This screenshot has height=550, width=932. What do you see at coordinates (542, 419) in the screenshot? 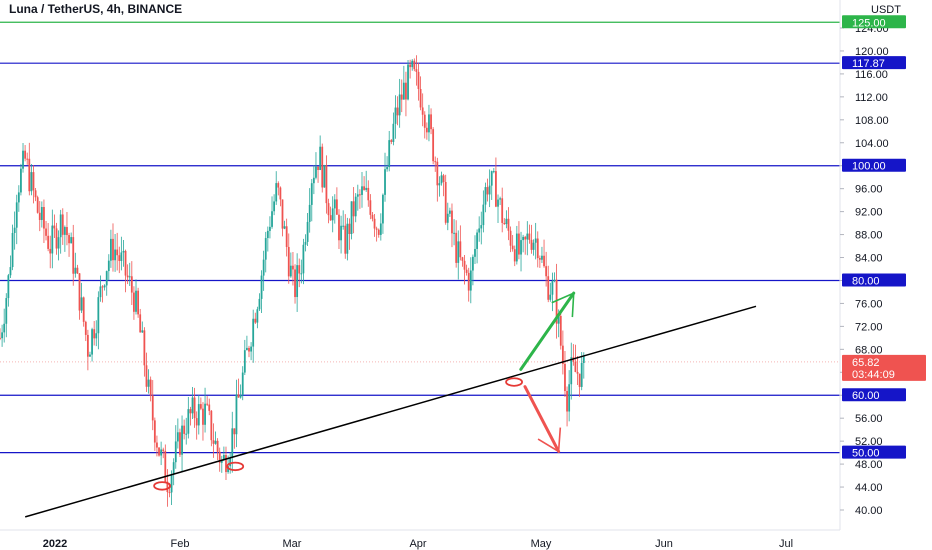
I see `down-arrow` at bounding box center [542, 419].